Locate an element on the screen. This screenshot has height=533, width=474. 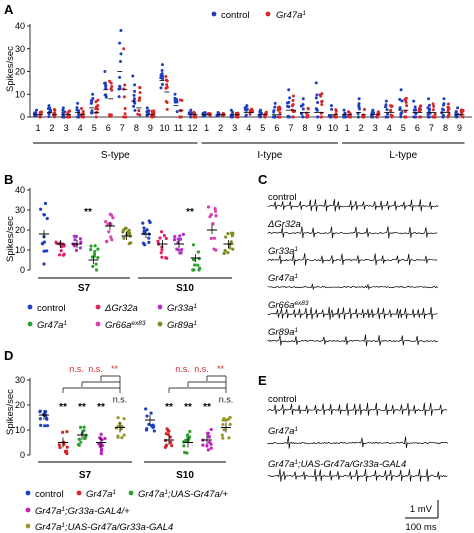
panel-b-s7-label: S7 is located at coordinates (84, 288).